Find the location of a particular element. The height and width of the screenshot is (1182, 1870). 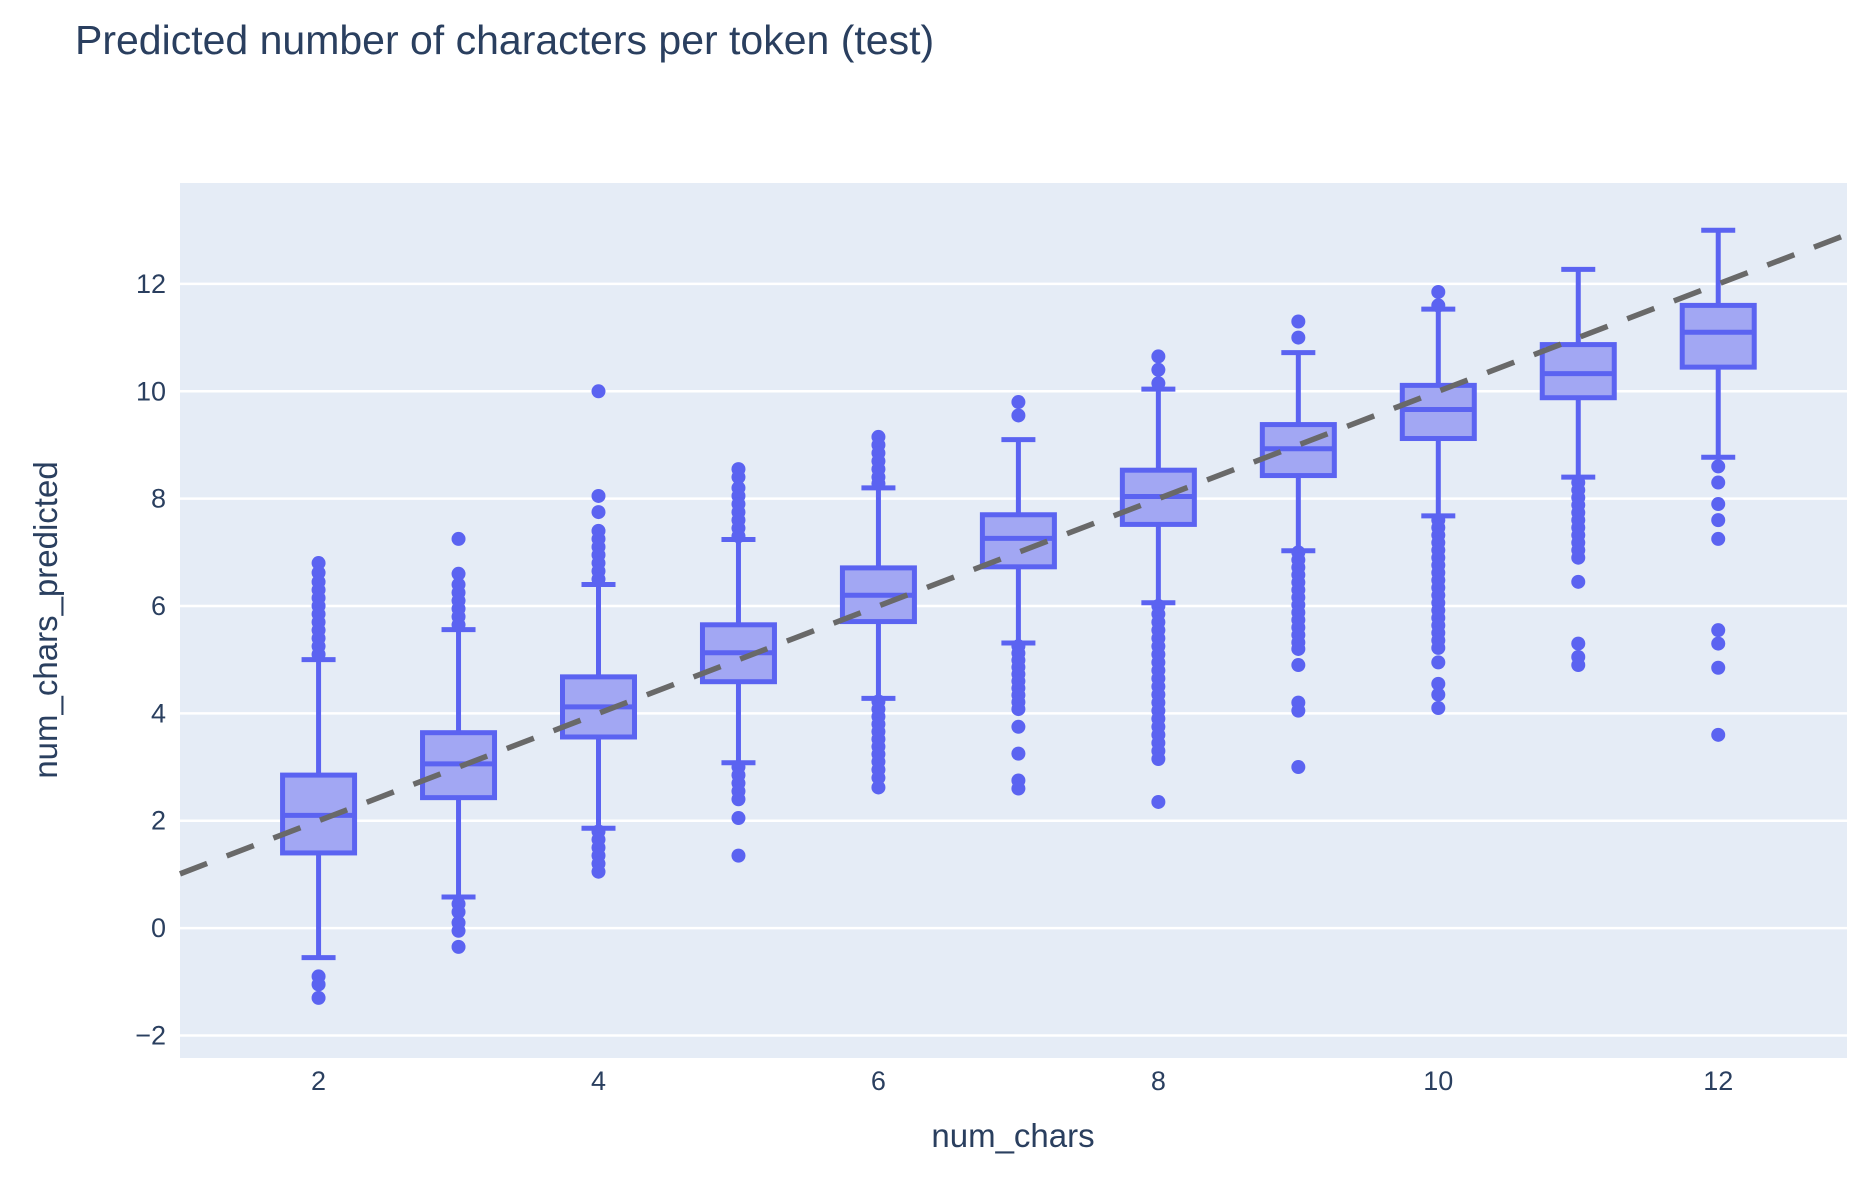

x-tick-label-8: 8 is located at coordinates (1158, 1081).